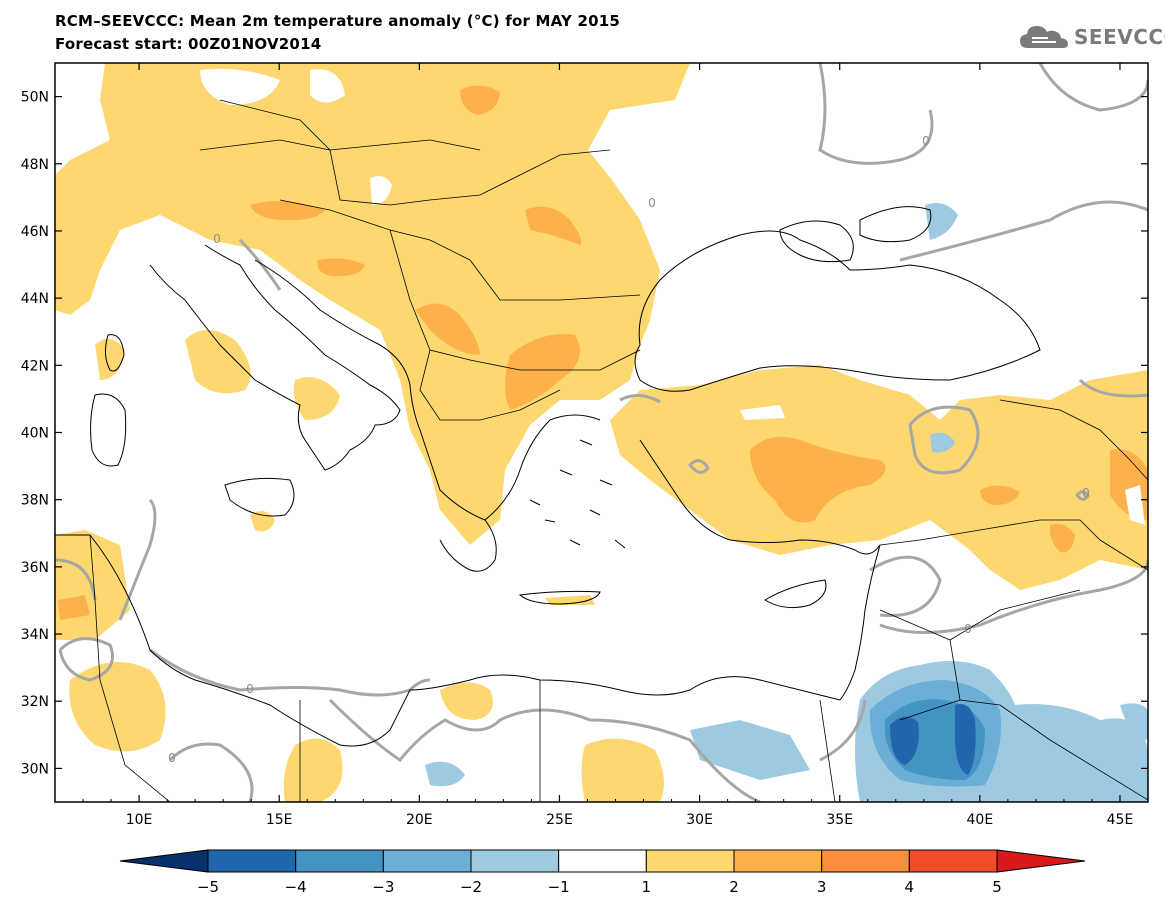 The height and width of the screenshot is (907, 1165). I want to click on warm-anomaly-west-alps, so click(82, 217).